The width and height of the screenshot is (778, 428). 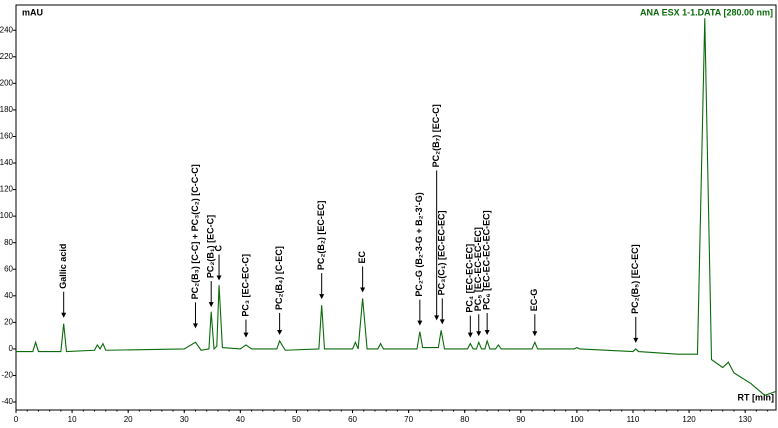 I want to click on y-tick-label: 120, so click(x=7, y=189).